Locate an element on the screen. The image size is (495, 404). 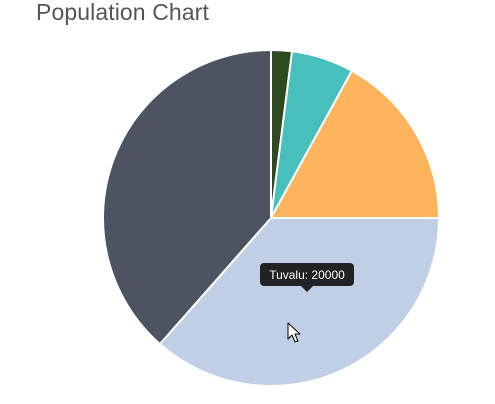
page-title: Population Chart is located at coordinates (122, 12).